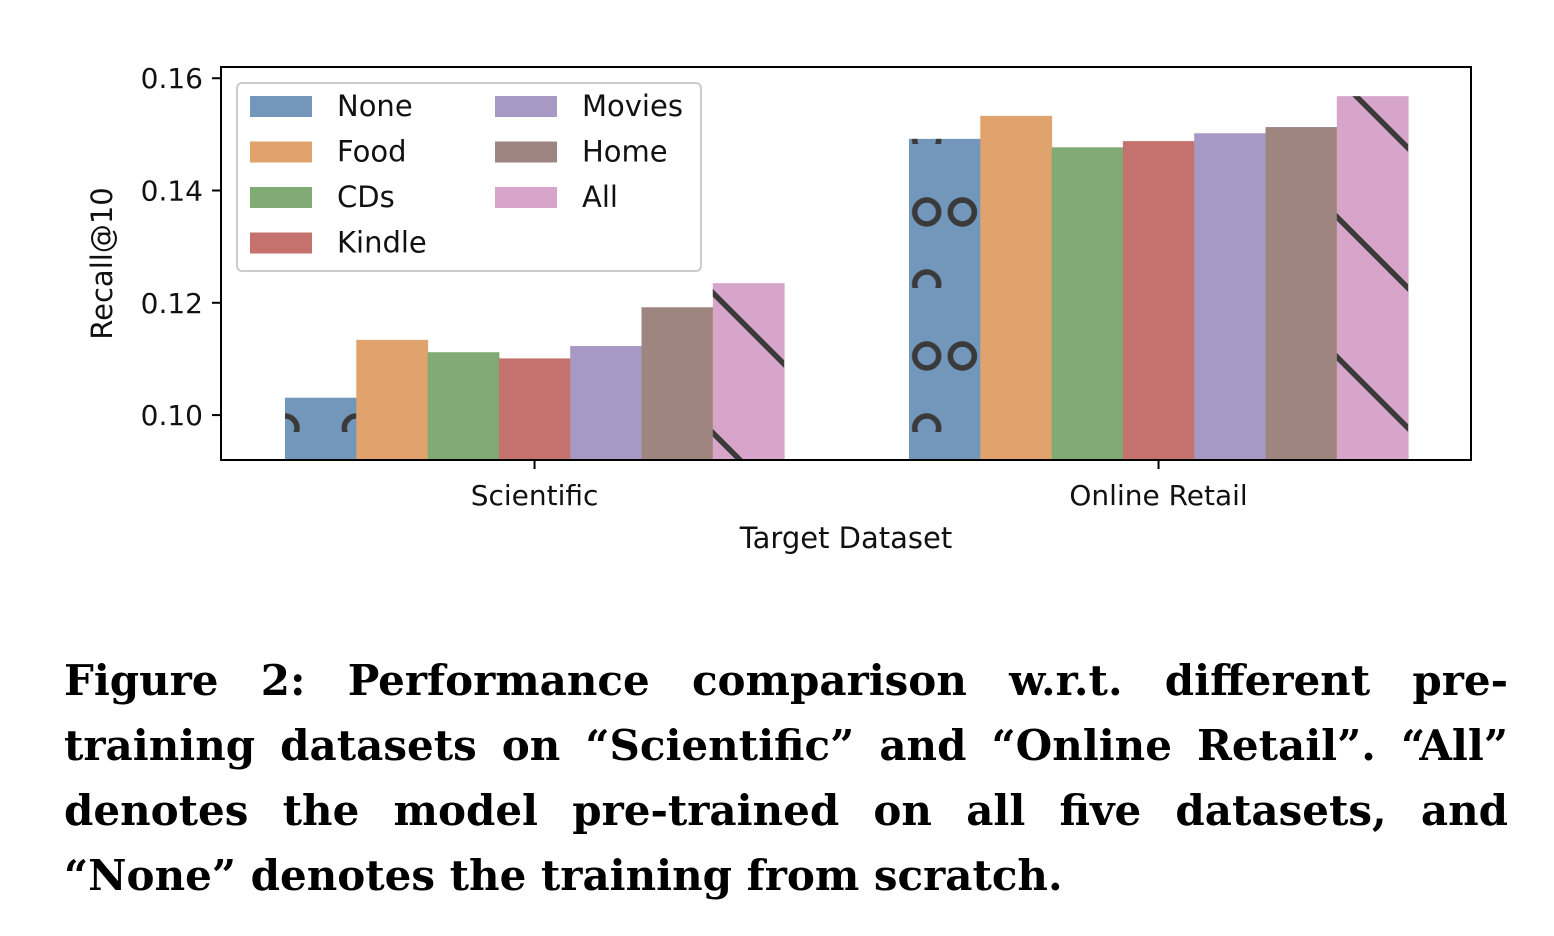 The image size is (1554, 936). I want to click on legend-item-kindle: Kindle, so click(338, 243).